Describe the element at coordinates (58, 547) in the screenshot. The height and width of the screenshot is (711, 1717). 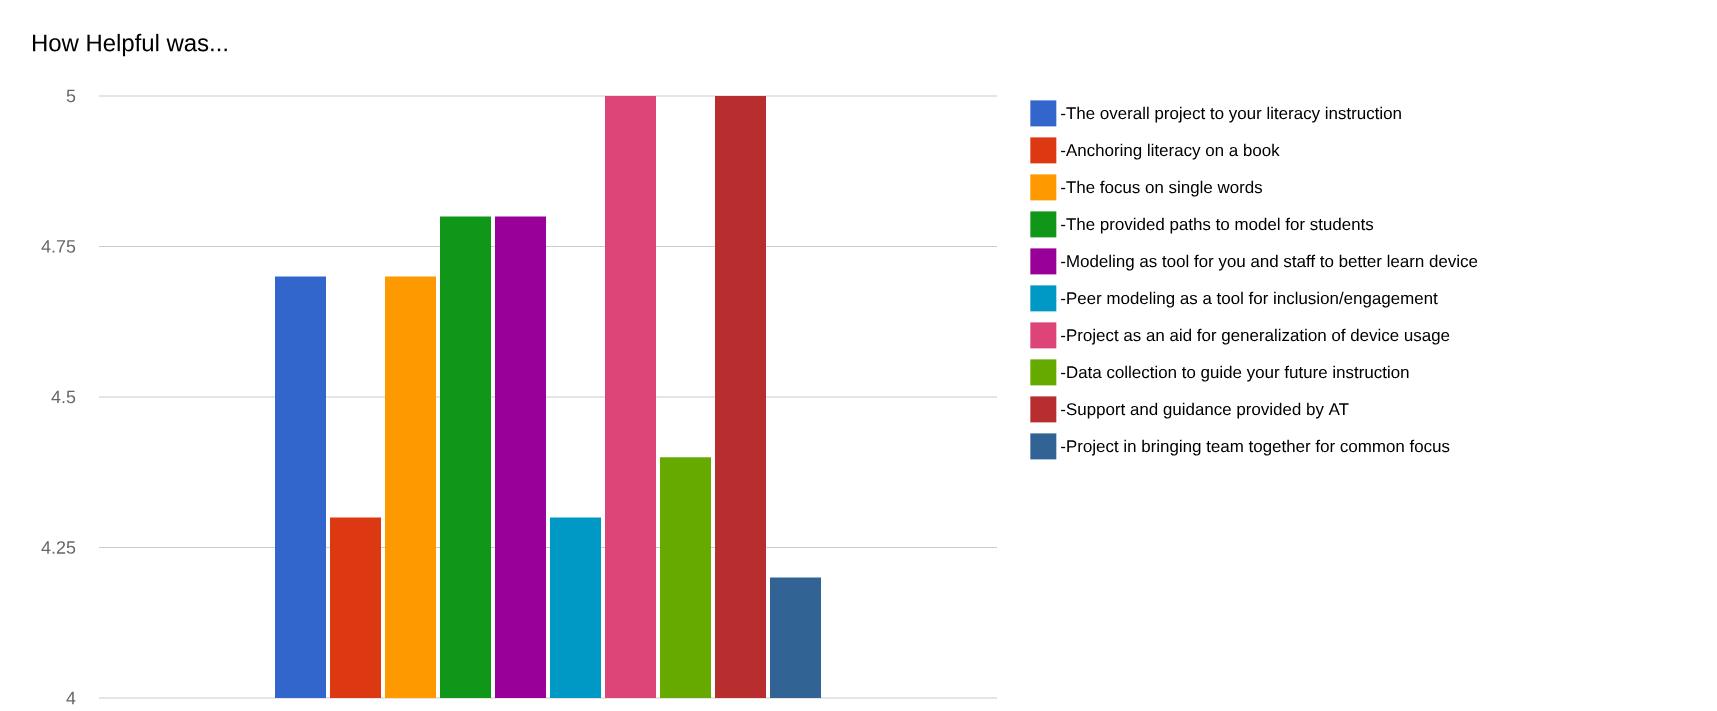
I see `y-tick-label: 4.25` at that location.